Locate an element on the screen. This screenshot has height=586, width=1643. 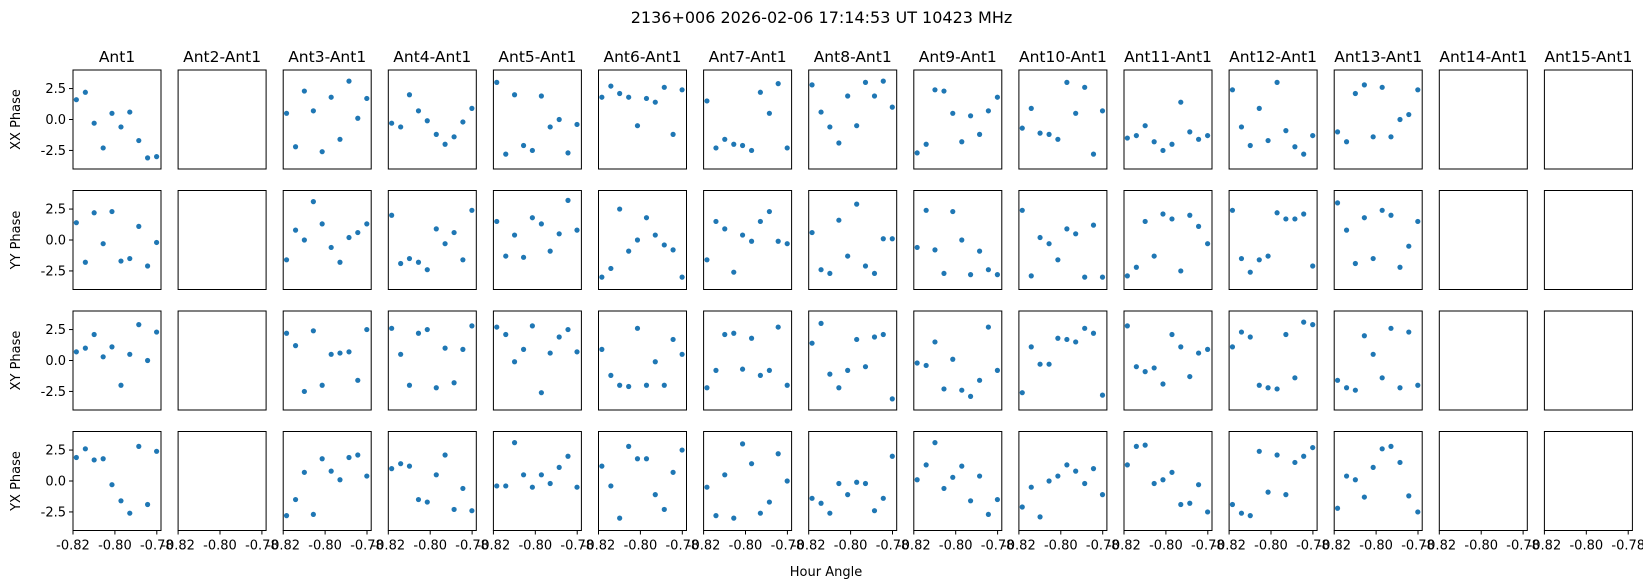
x-tick-label: -0.82 is located at coordinates (1019, 546).